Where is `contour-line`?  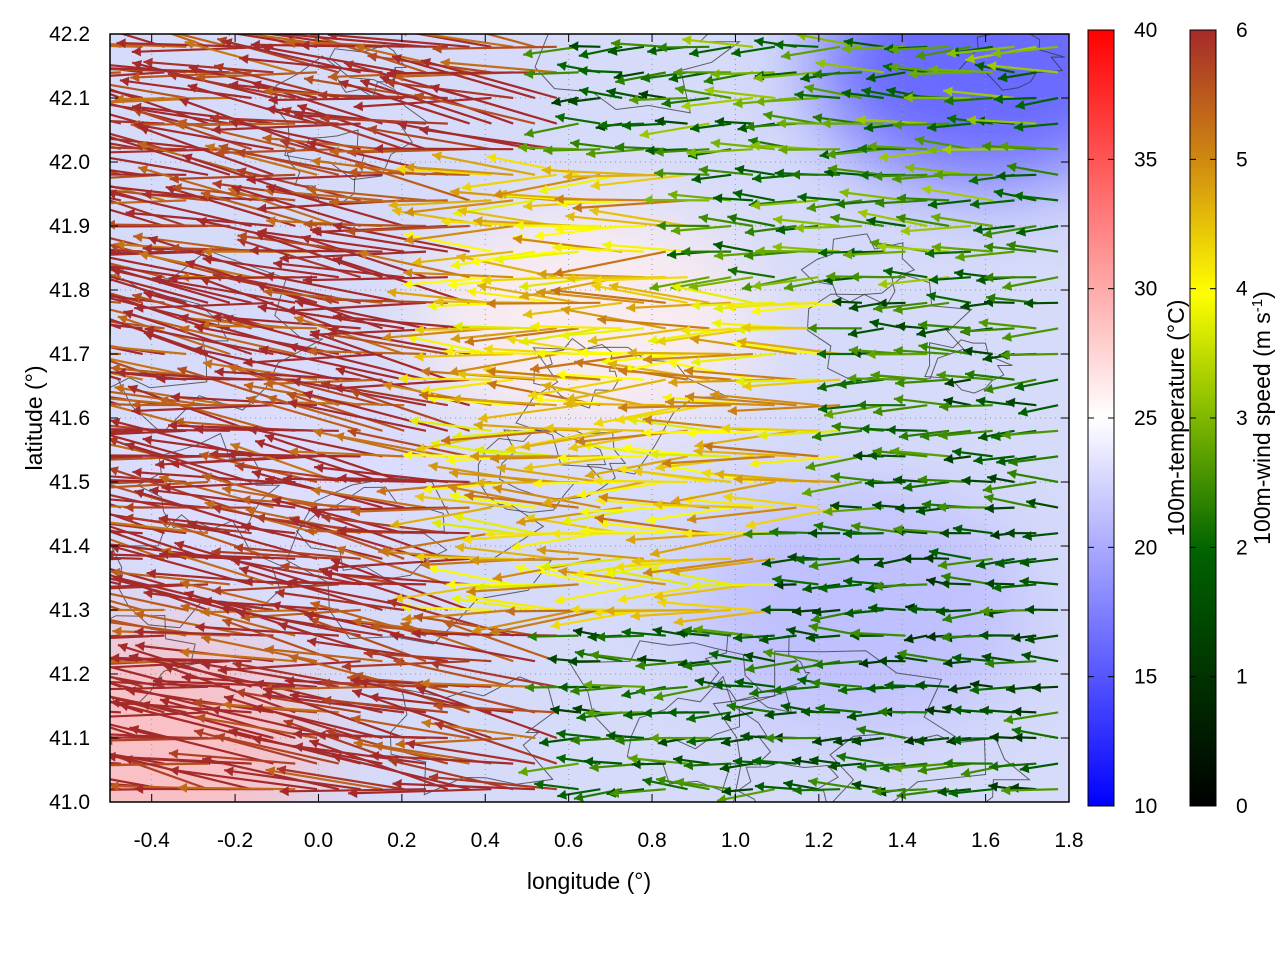 contour-line is located at coordinates (849, 726).